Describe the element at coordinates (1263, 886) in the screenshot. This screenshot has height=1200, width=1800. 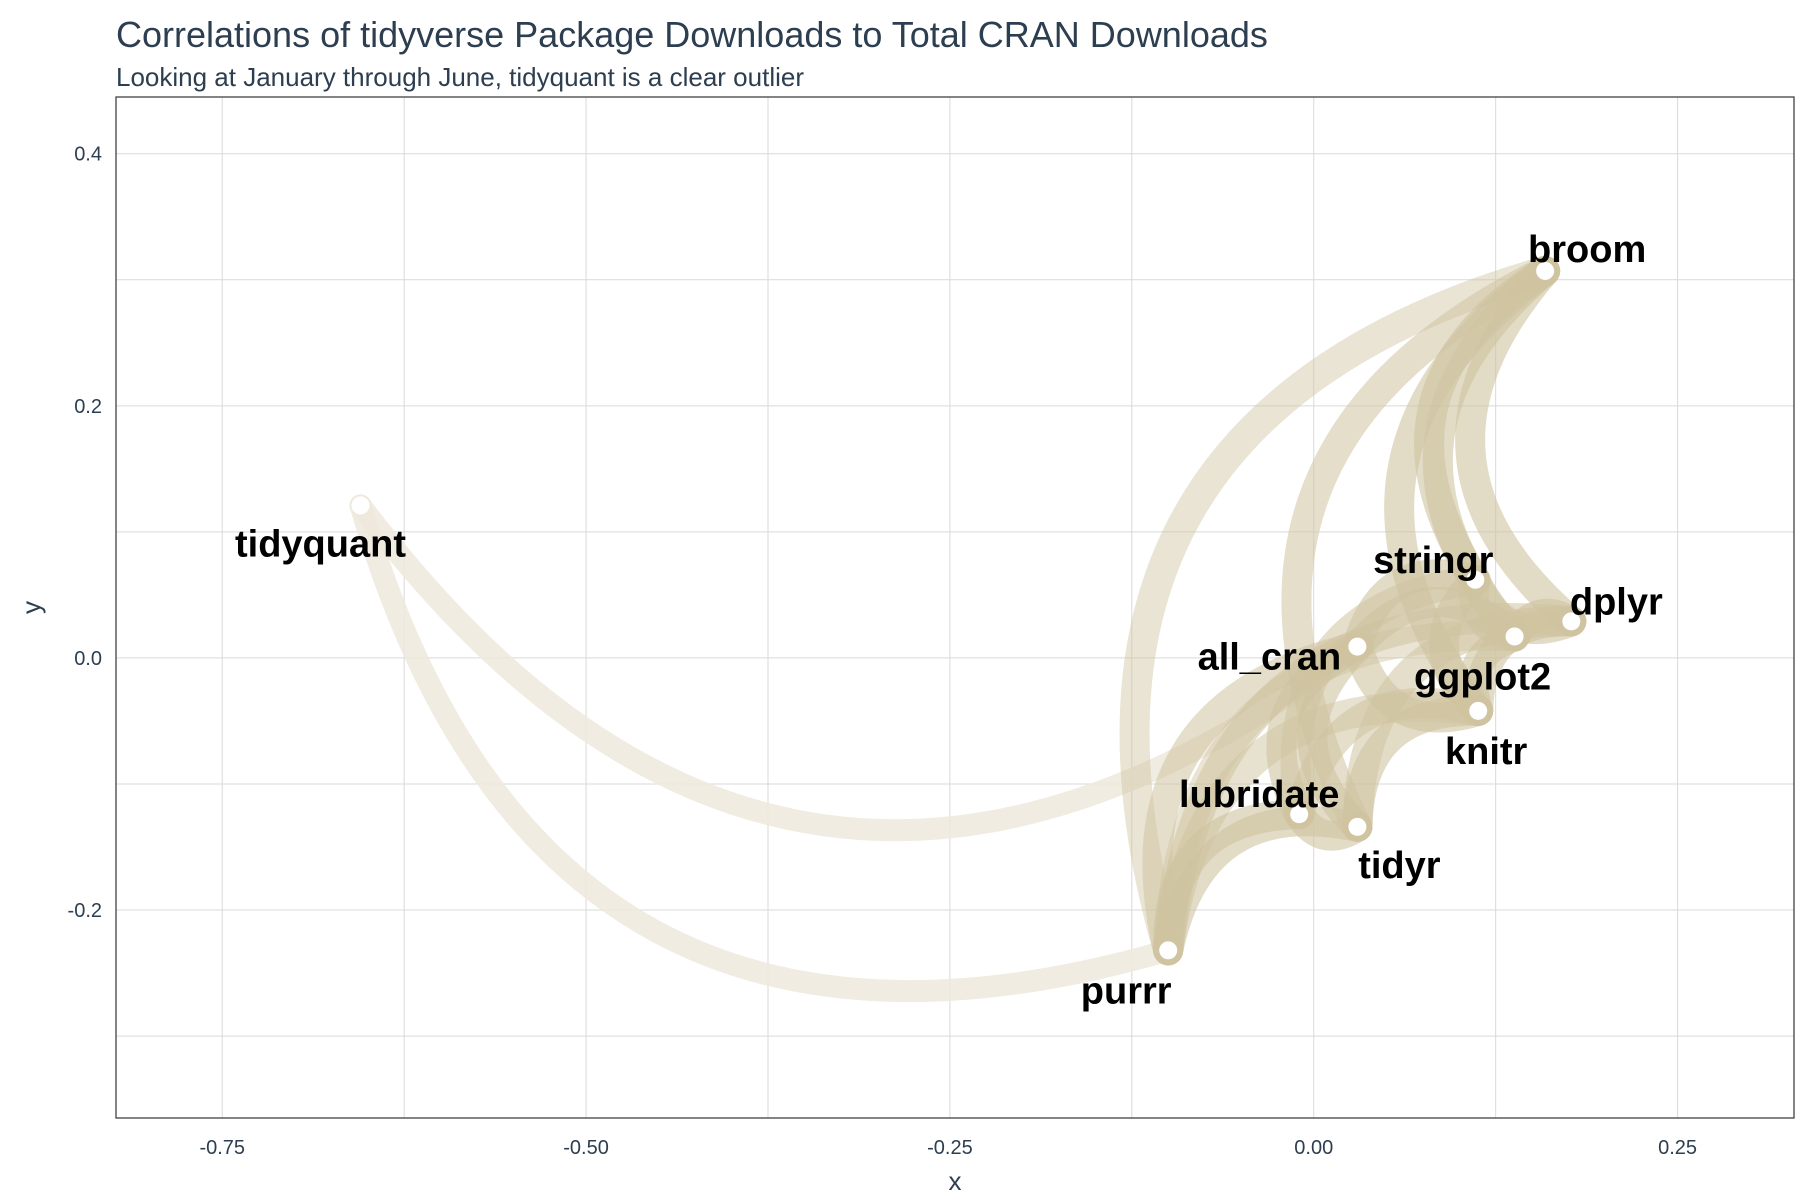
I see `edge-tidyr-purrr` at that location.